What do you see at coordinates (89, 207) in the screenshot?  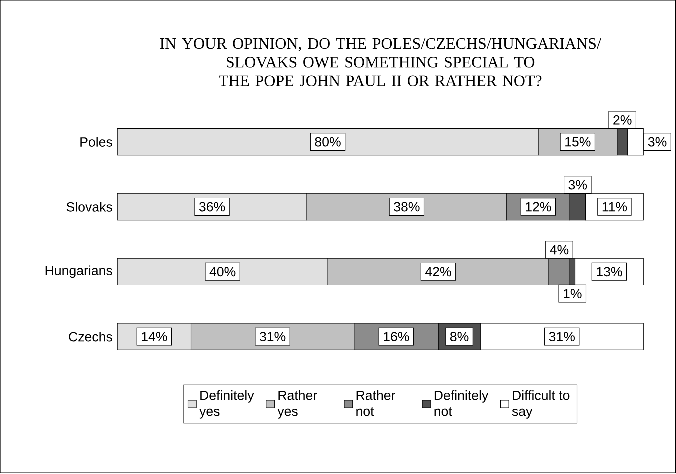 I see `y-tick-label: Slovaks` at bounding box center [89, 207].